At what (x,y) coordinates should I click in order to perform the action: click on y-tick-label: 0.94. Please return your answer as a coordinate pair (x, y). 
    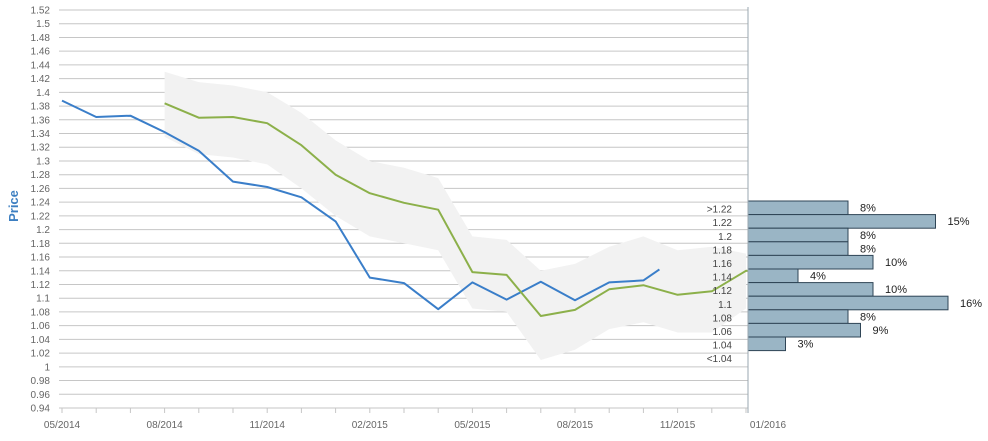
    Looking at the image, I should click on (41, 409).